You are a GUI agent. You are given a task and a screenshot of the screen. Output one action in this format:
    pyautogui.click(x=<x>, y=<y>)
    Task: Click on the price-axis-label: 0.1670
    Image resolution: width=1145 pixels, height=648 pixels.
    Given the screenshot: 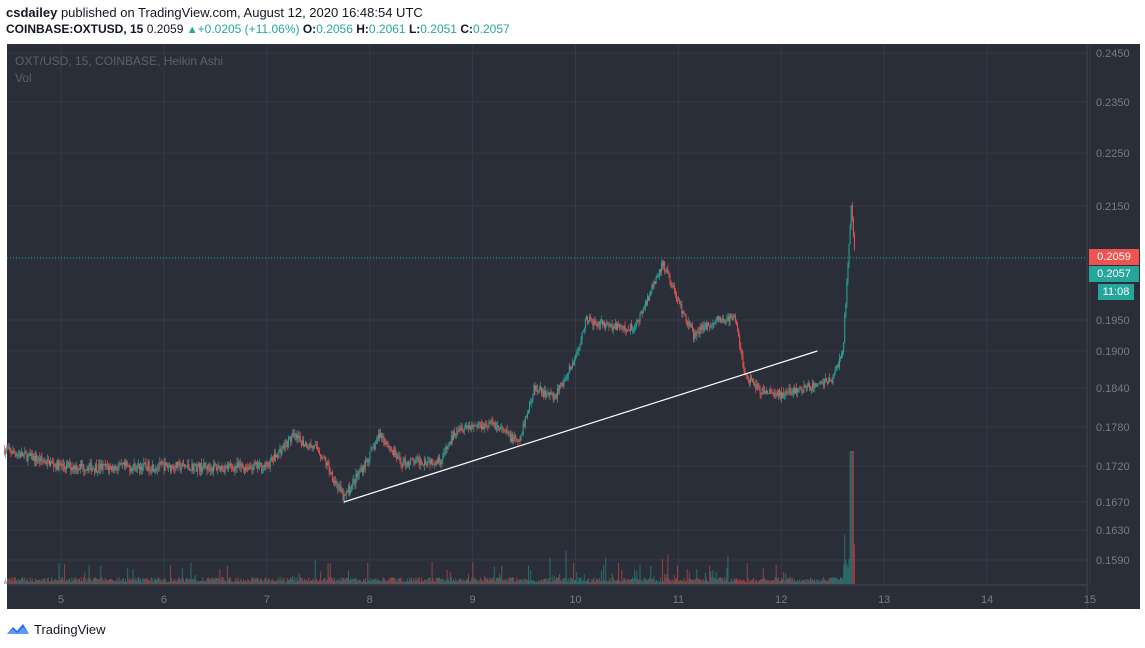 What is the action you would take?
    pyautogui.click(x=1113, y=503)
    